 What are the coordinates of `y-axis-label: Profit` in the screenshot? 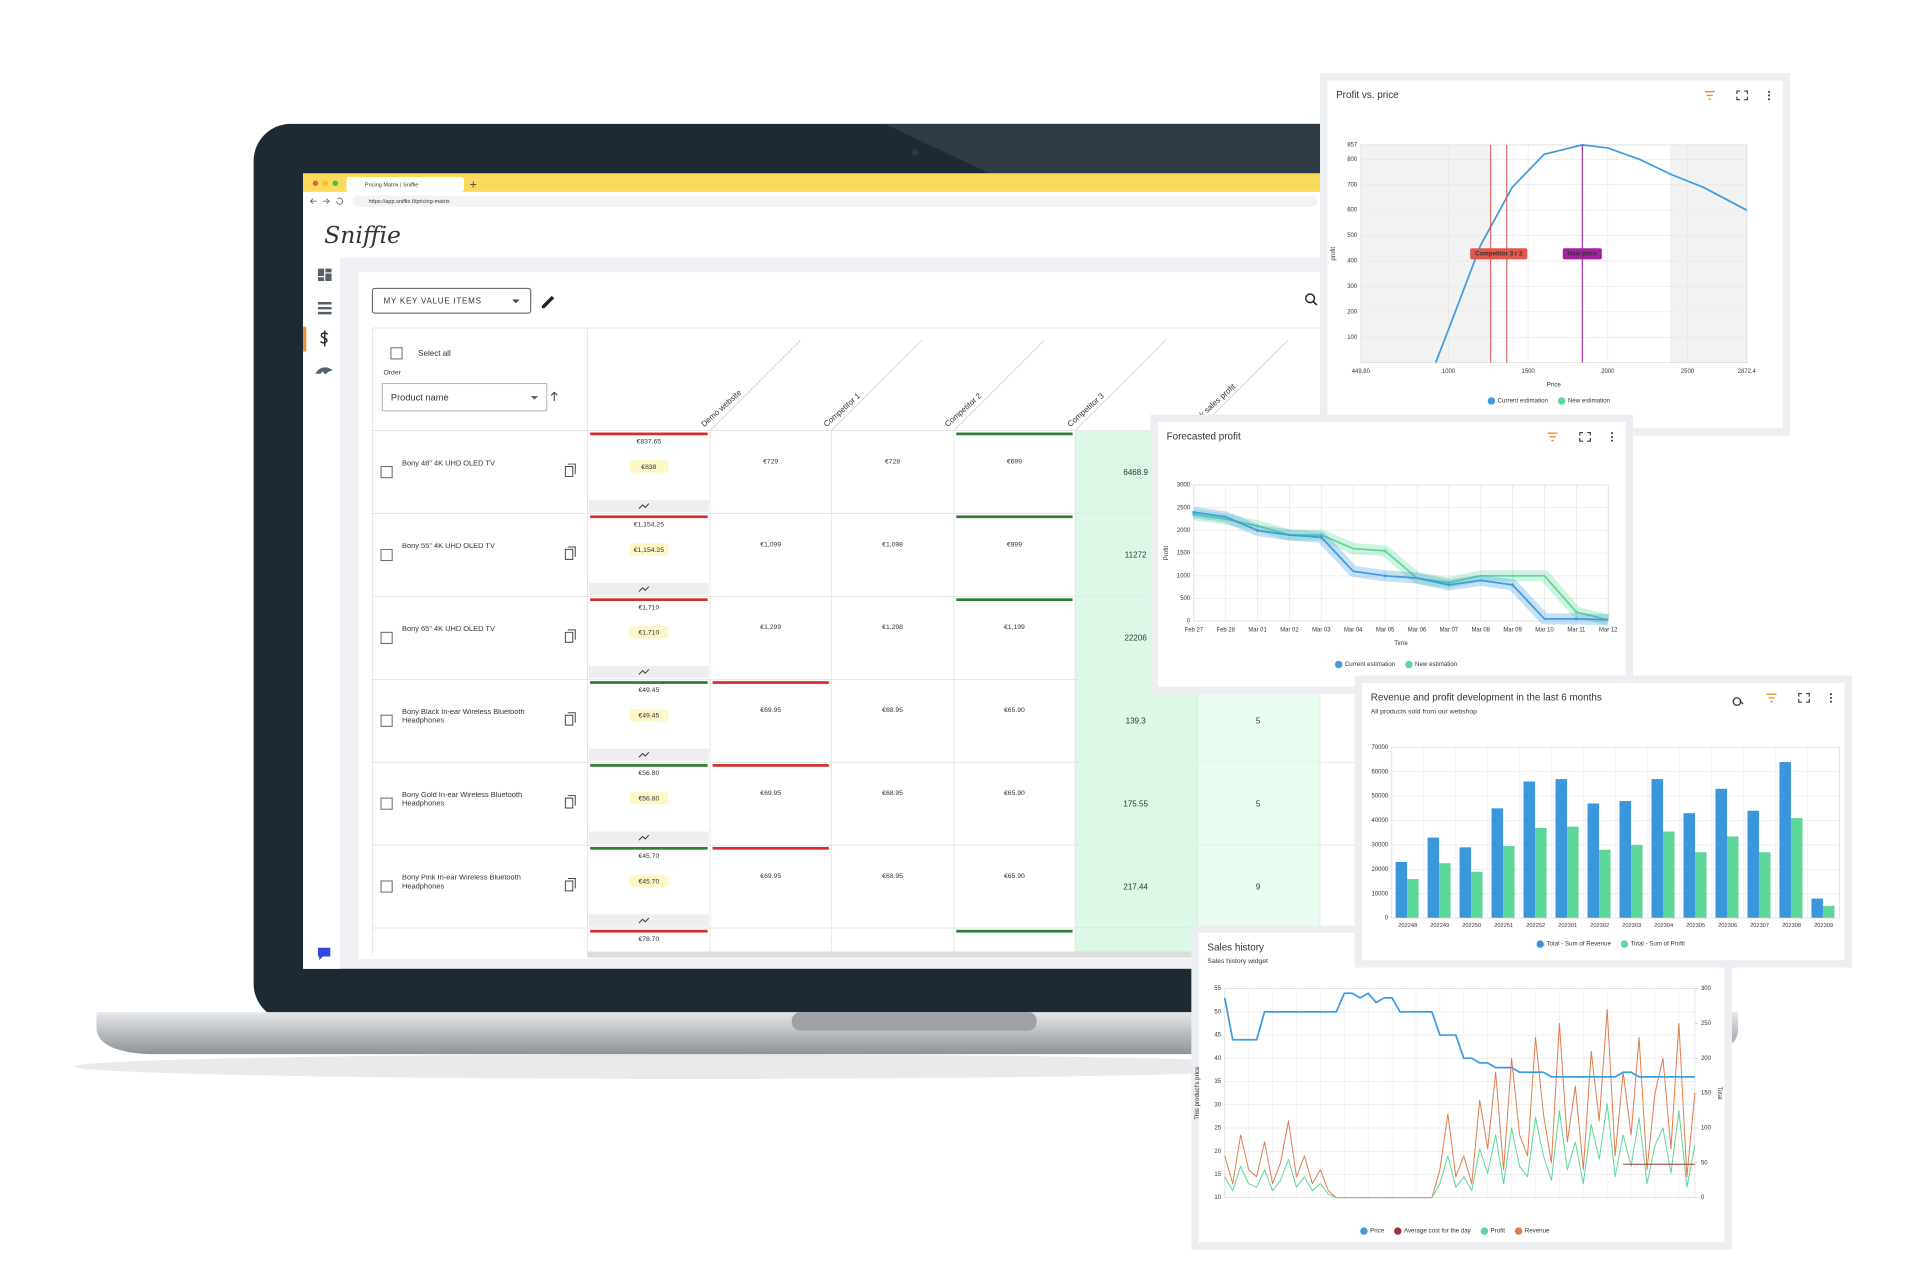 It's located at (1166, 553).